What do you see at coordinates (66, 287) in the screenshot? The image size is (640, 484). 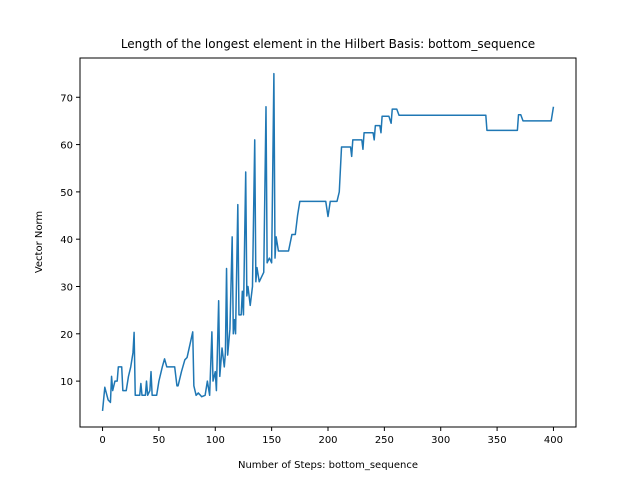 I see `y-tick-label: 30` at bounding box center [66, 287].